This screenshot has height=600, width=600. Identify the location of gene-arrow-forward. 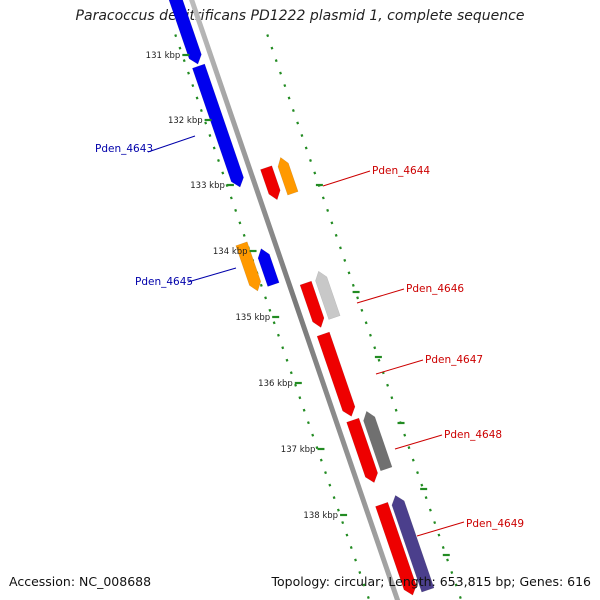
(185, 32).